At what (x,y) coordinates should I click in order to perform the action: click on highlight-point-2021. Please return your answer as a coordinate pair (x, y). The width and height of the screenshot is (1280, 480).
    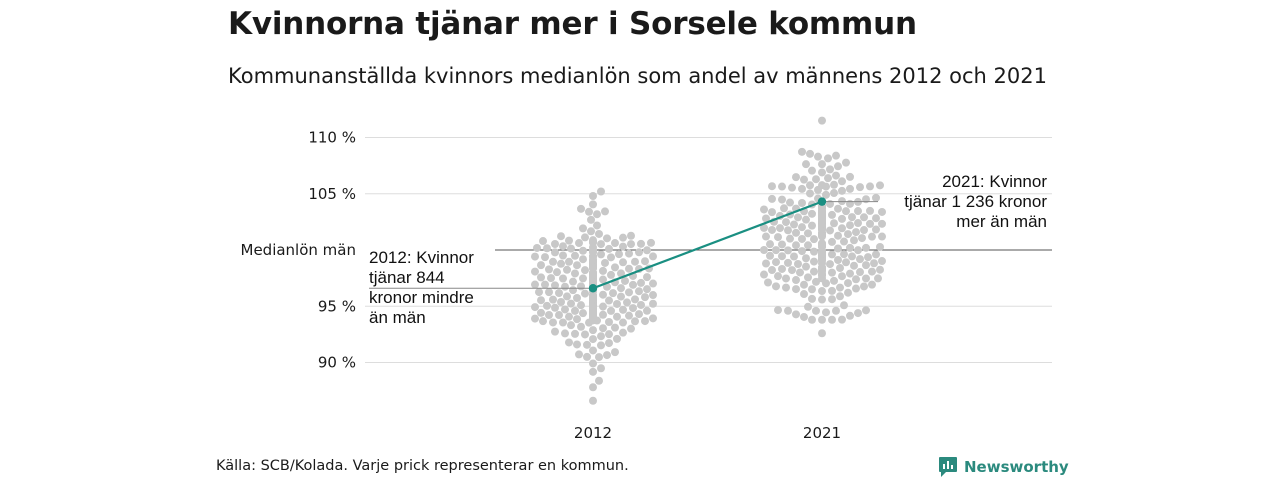
    Looking at the image, I should click on (822, 201).